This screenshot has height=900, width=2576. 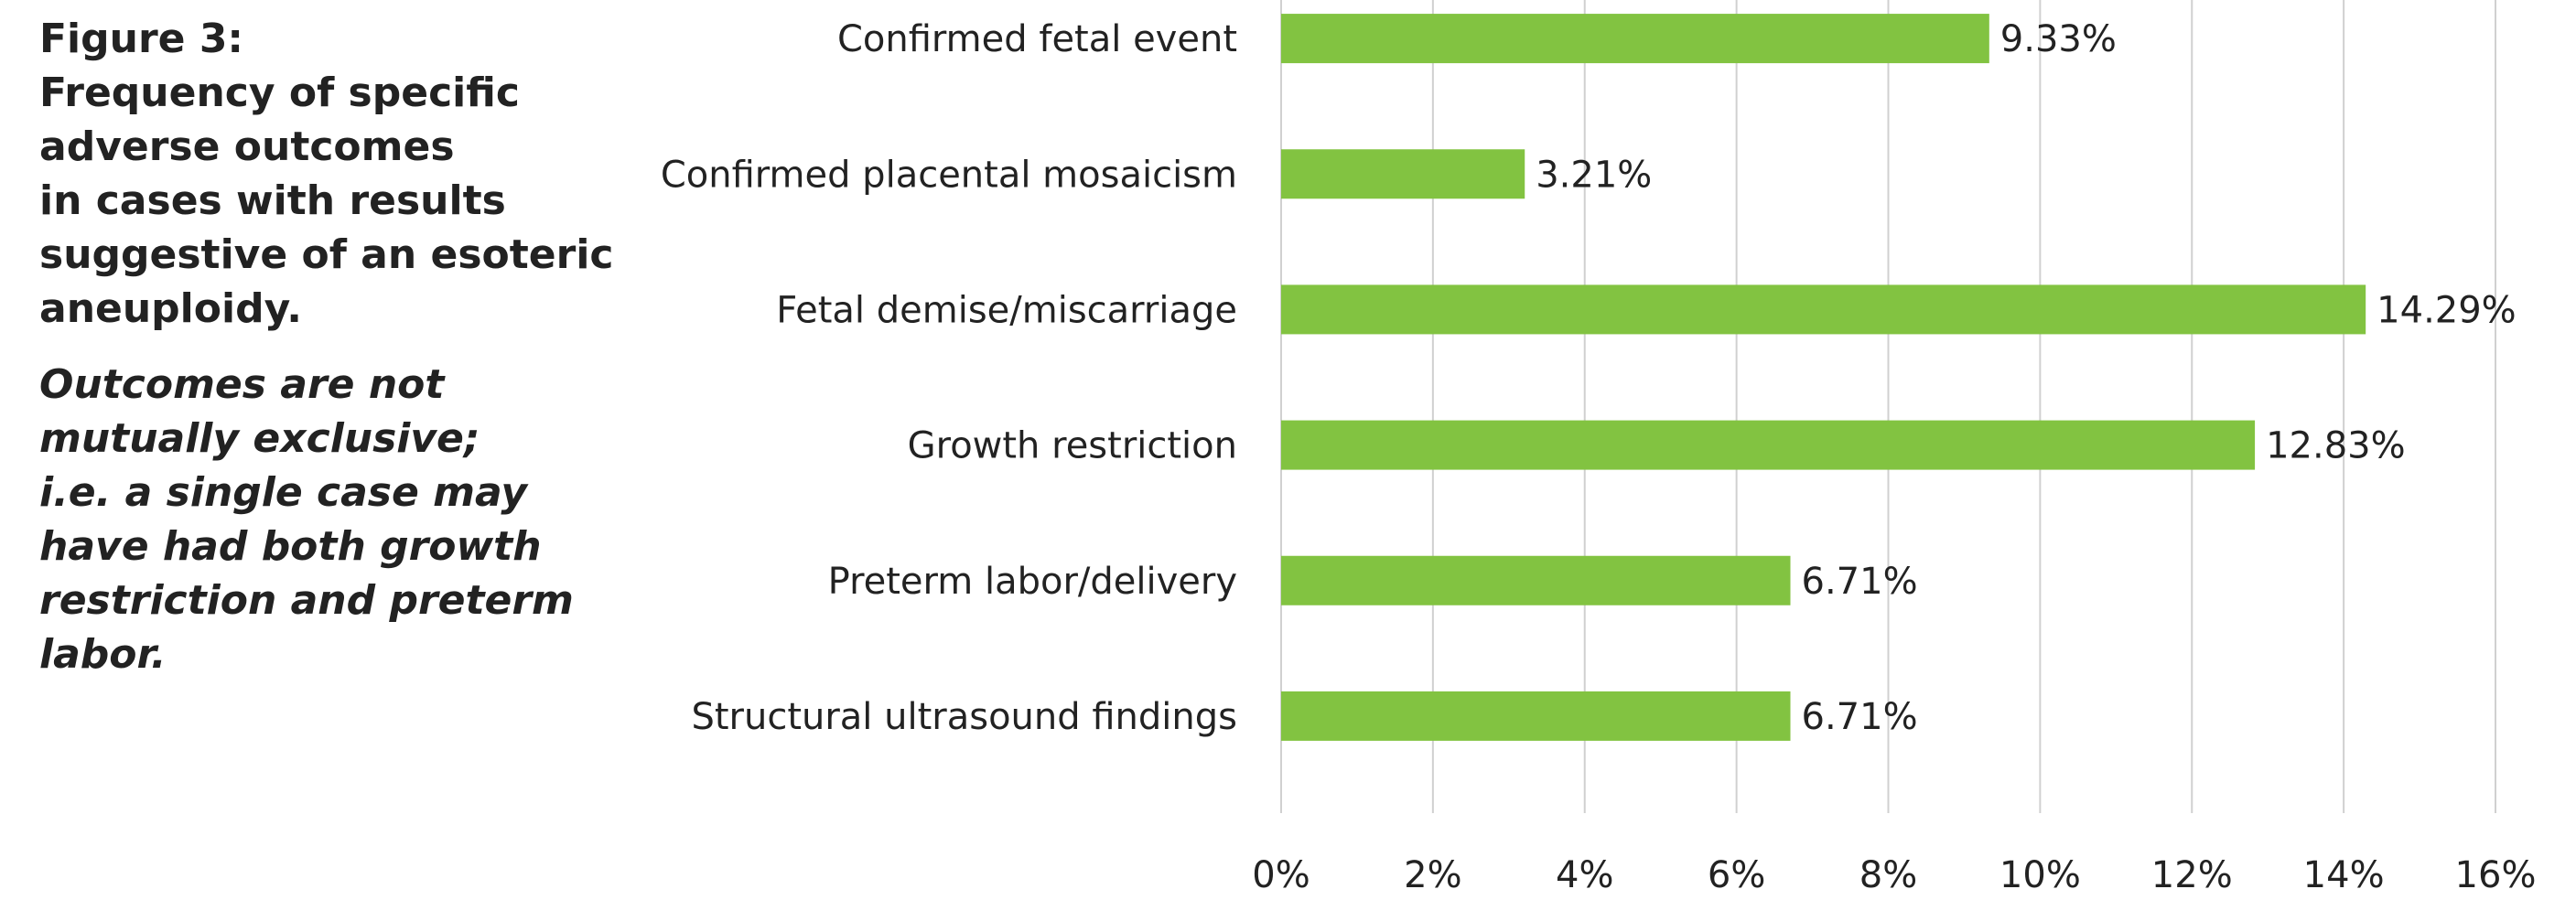 What do you see at coordinates (2447, 310) in the screenshot?
I see `data-label: 14.29%` at bounding box center [2447, 310].